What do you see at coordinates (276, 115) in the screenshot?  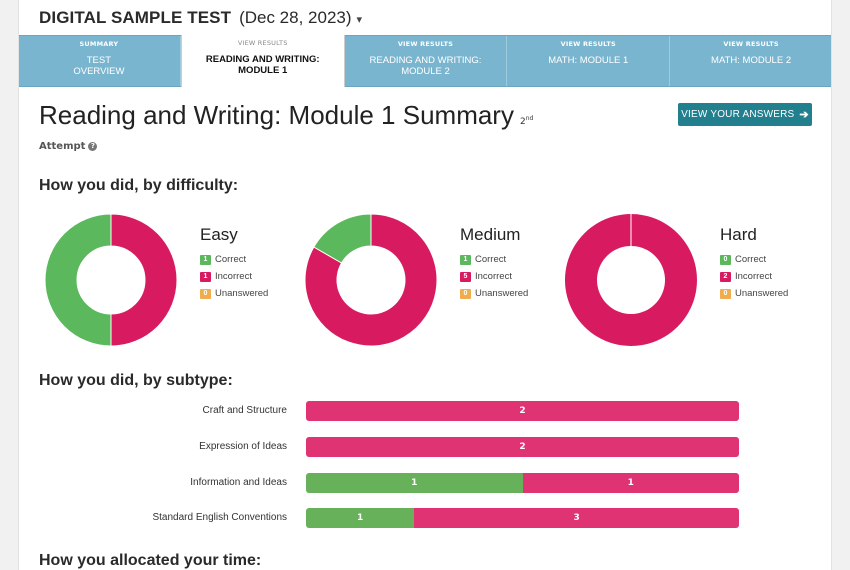 I see `page-title: Reading and Writing: Module 1 Summary` at bounding box center [276, 115].